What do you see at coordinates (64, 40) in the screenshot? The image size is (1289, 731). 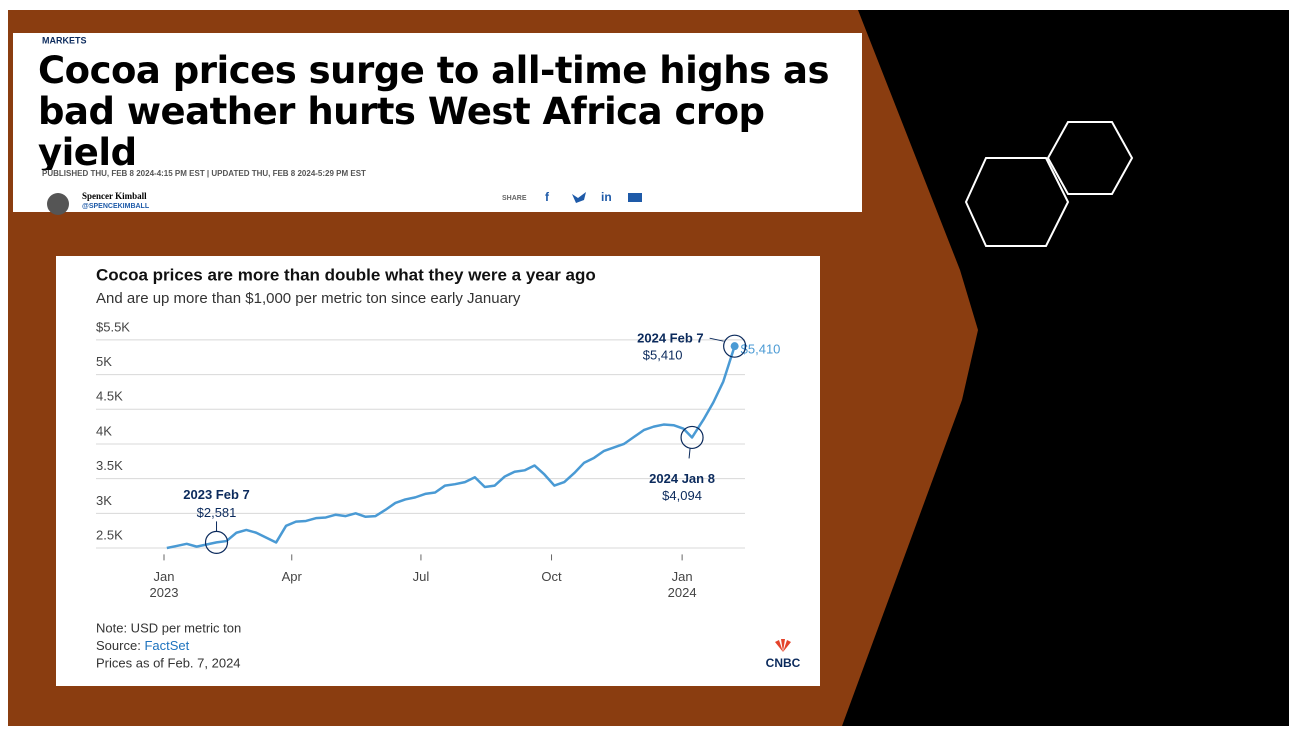 I see `section: MARKETS` at bounding box center [64, 40].